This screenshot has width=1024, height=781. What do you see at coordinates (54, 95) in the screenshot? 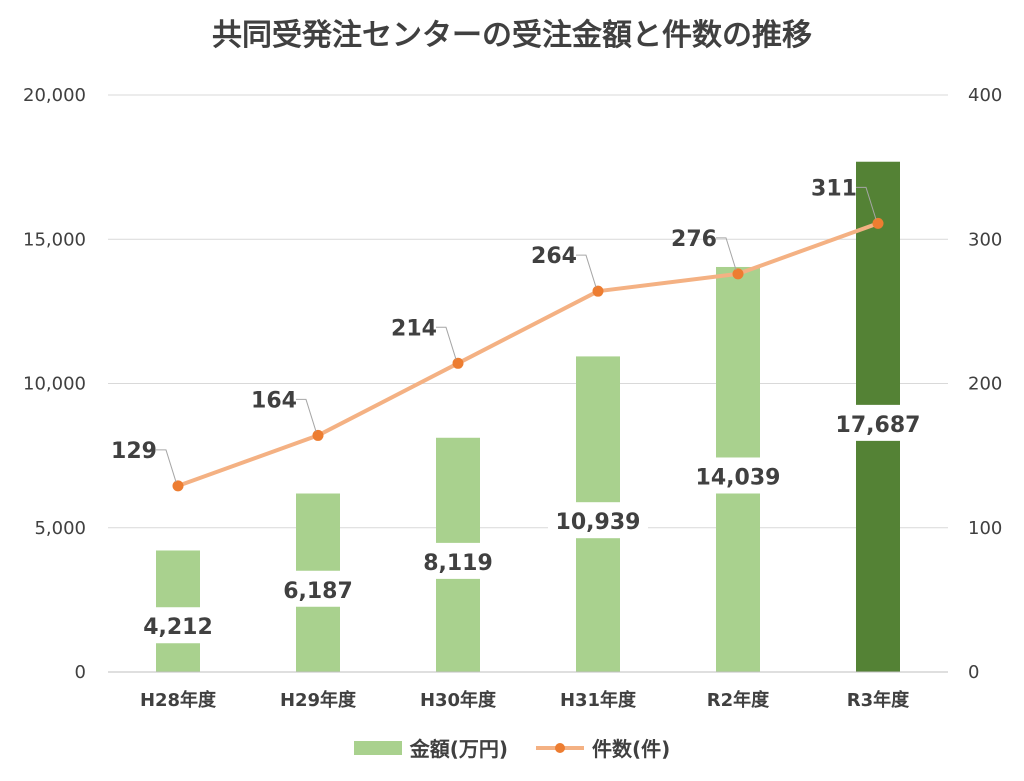
I see `y-left-tick-label: 20,000` at bounding box center [54, 95].